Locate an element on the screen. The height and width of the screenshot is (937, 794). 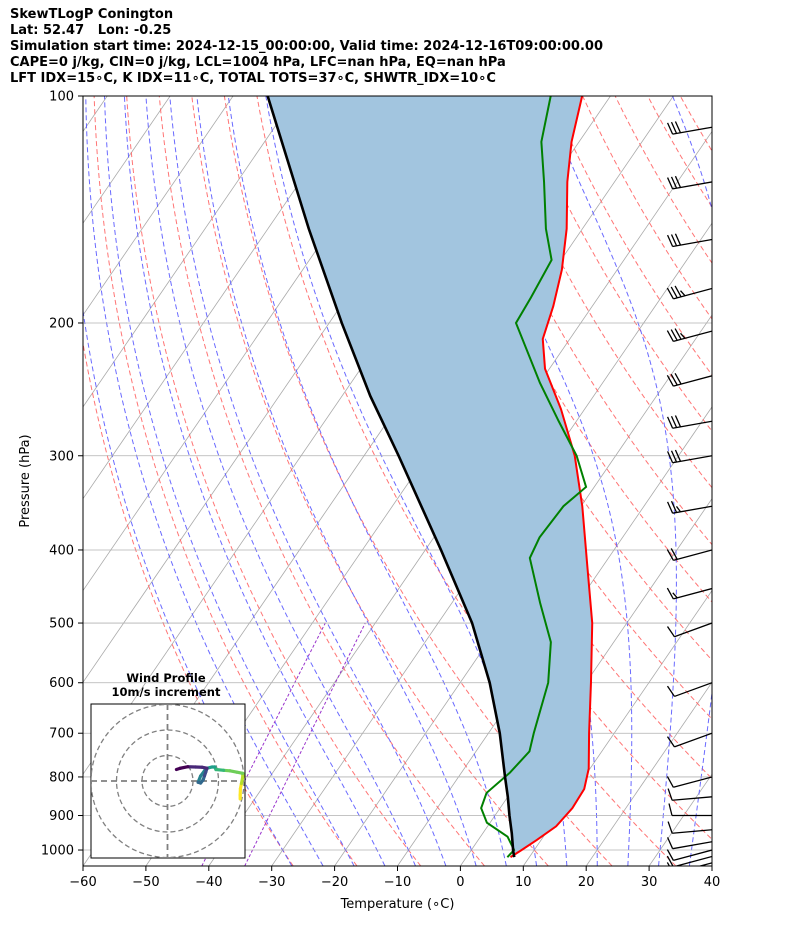
mixing-ratio-line is located at coordinates (305, 744).